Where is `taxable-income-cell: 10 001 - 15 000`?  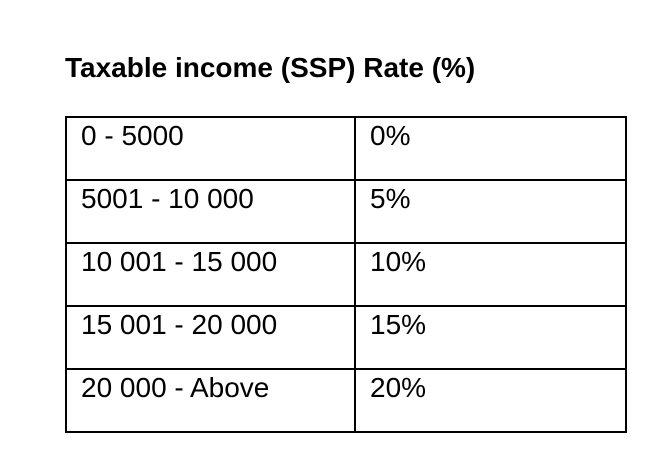 taxable-income-cell: 10 001 - 15 000 is located at coordinates (210, 274).